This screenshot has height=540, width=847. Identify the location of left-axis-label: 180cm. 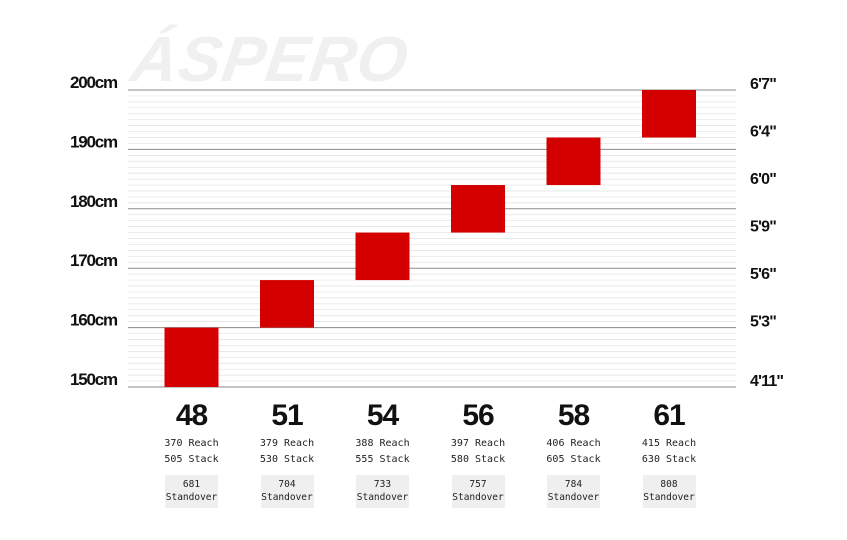
(94, 201).